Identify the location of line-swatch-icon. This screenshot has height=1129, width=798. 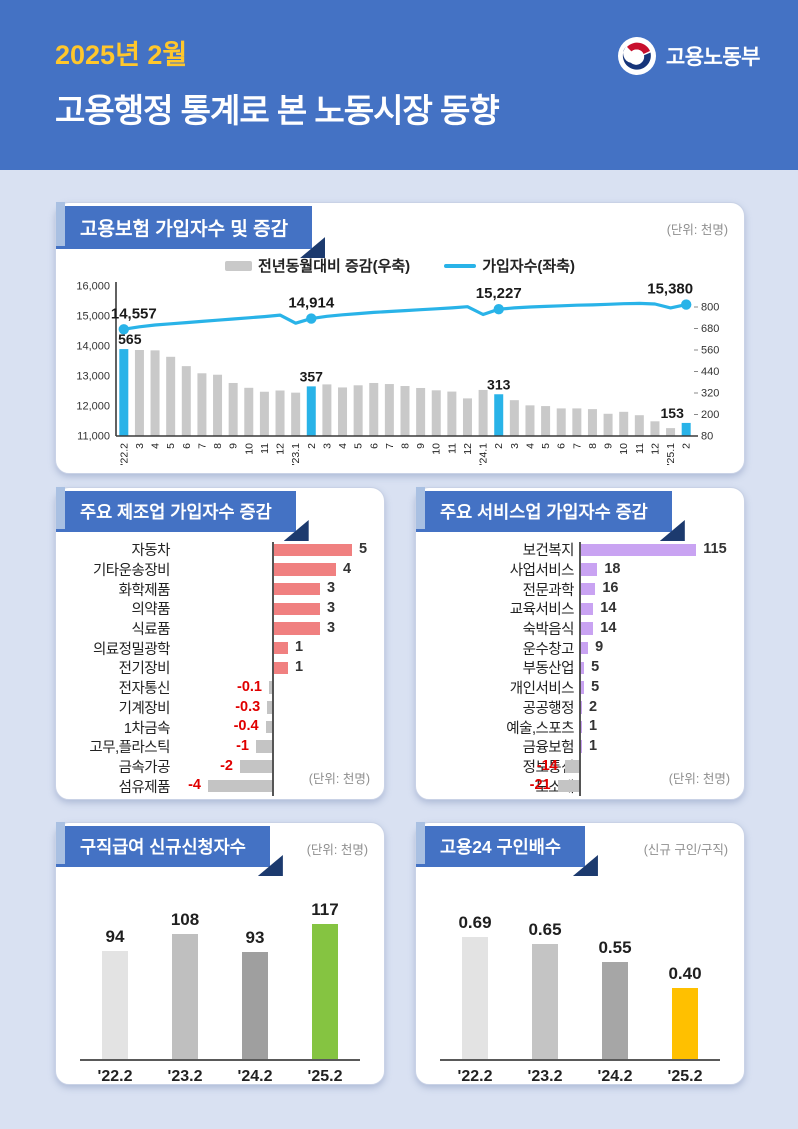
(460, 265).